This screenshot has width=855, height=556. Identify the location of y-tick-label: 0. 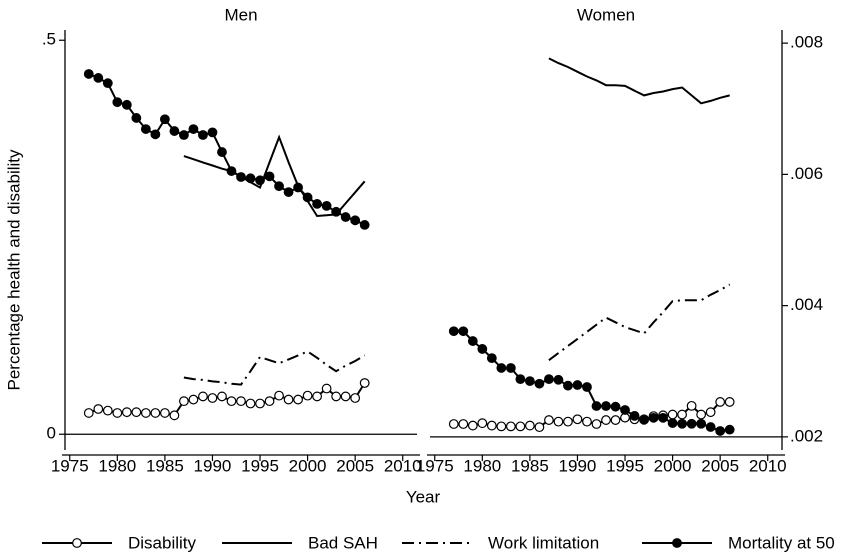
(51, 433).